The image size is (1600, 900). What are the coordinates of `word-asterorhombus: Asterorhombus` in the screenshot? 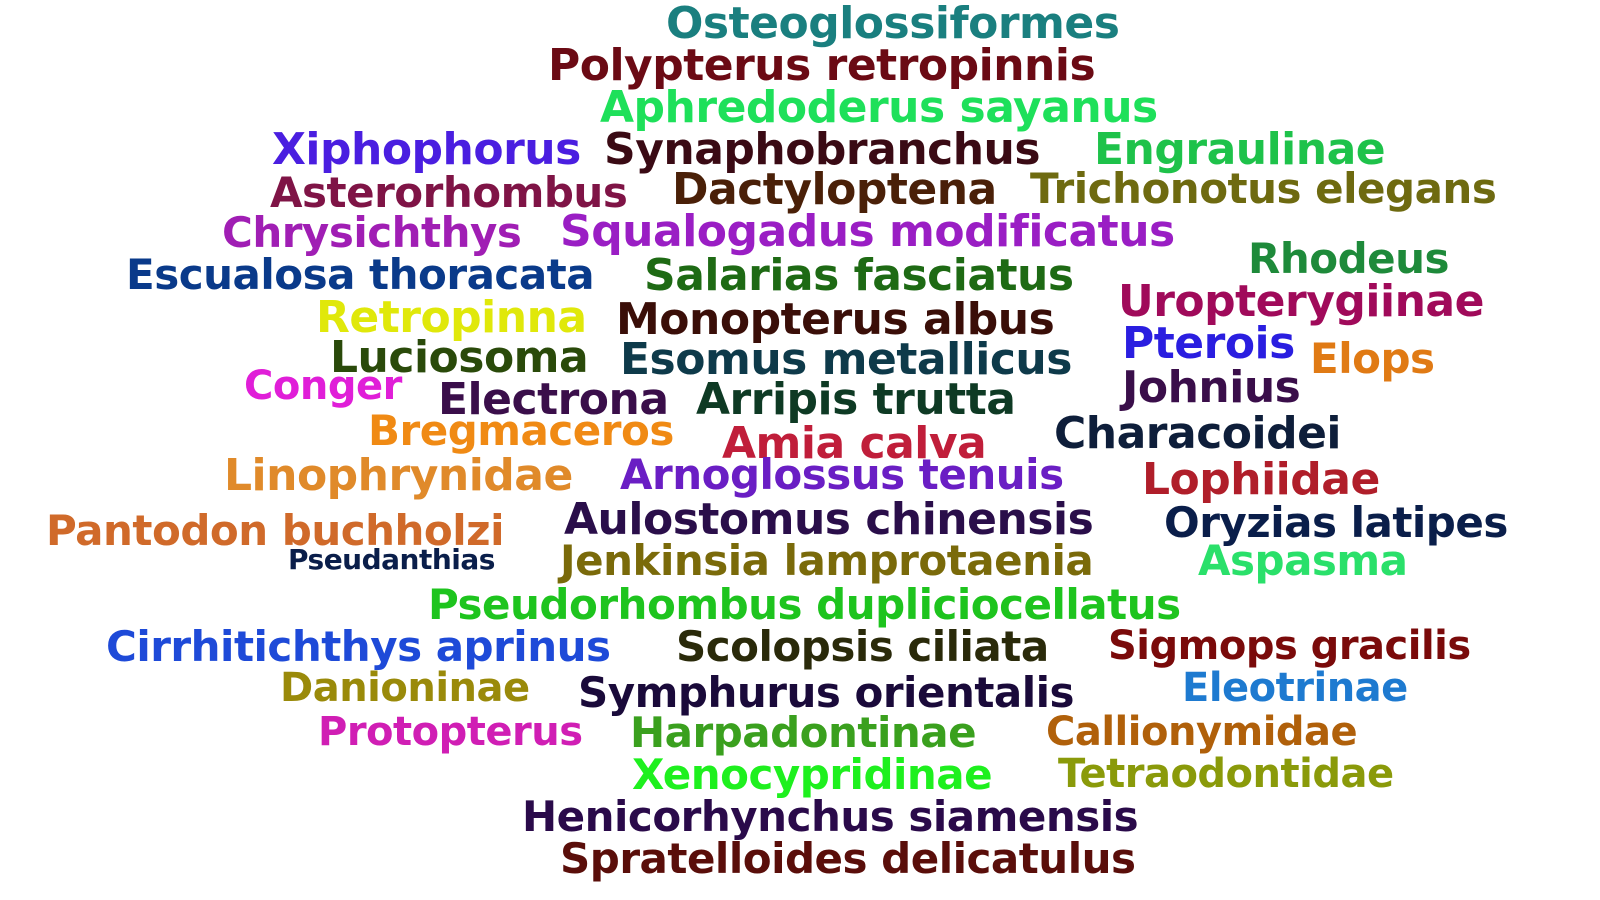 It's located at (449, 192).